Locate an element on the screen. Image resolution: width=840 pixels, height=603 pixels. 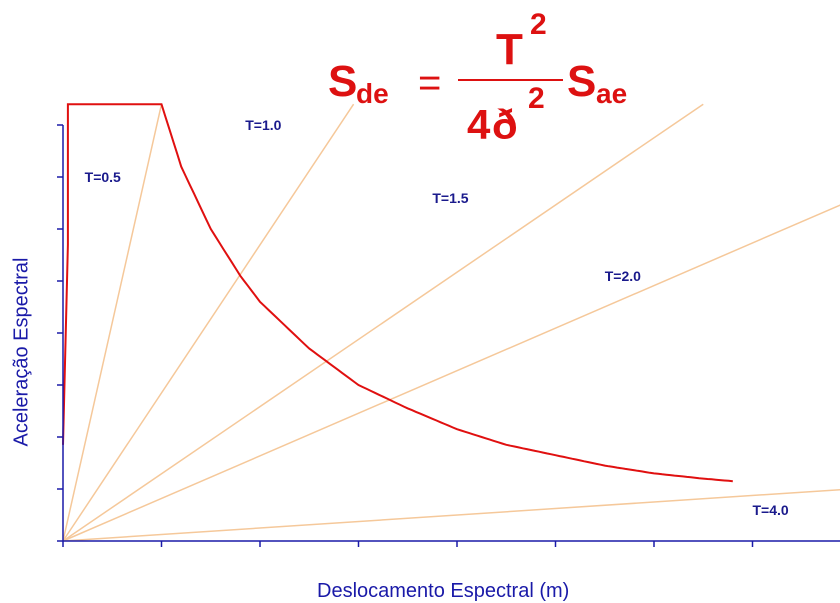
formula-denominator-exponent: 2 is located at coordinates (536, 98).